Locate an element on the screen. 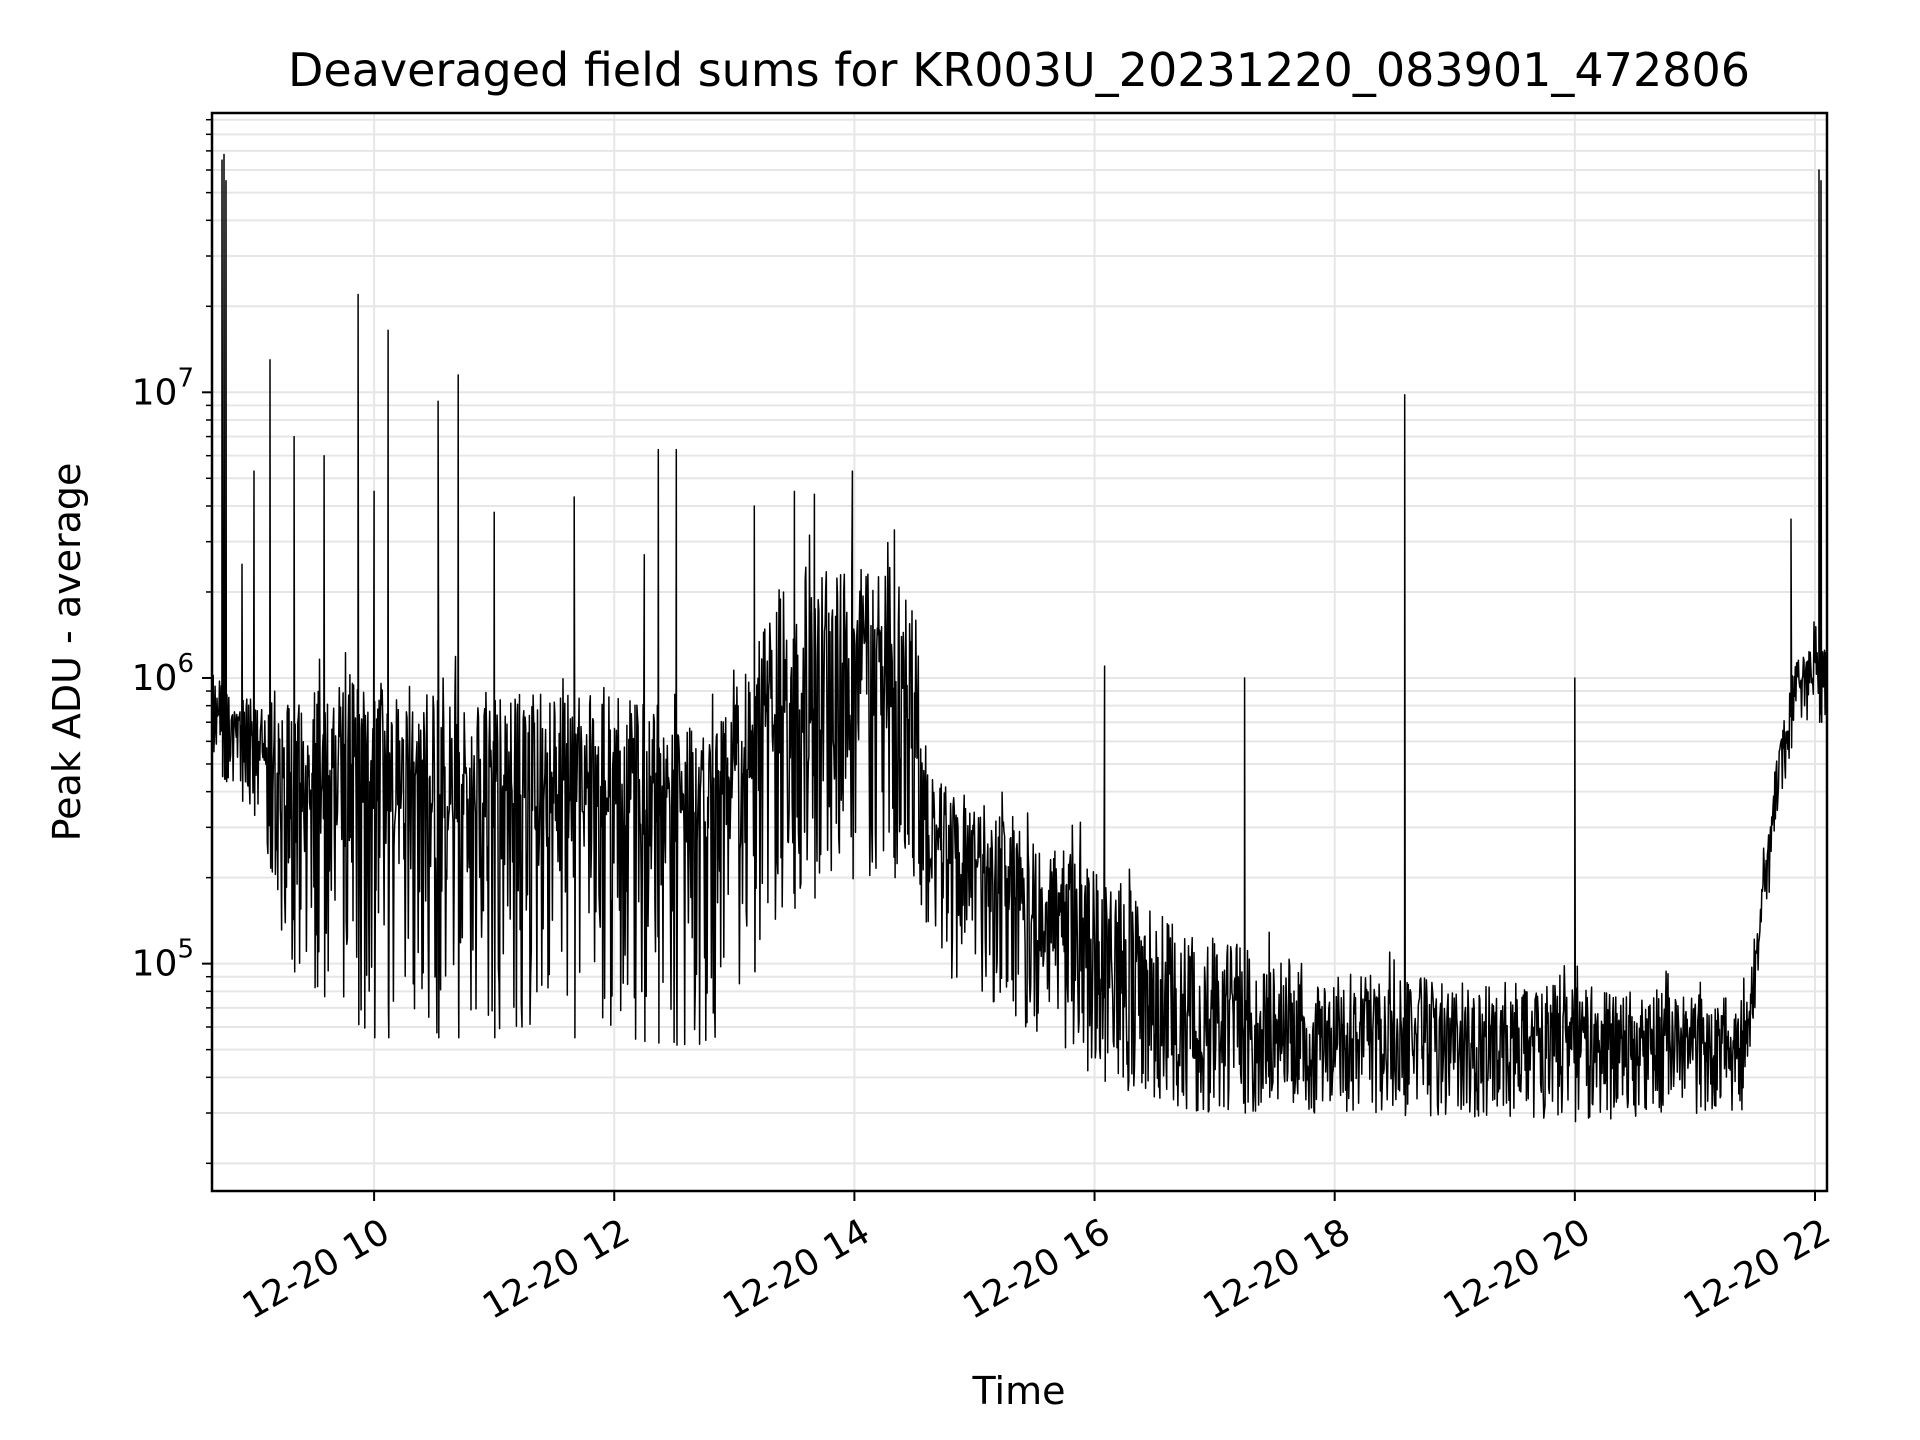  y-tick-label: 10⁶ is located at coordinates (163, 674).